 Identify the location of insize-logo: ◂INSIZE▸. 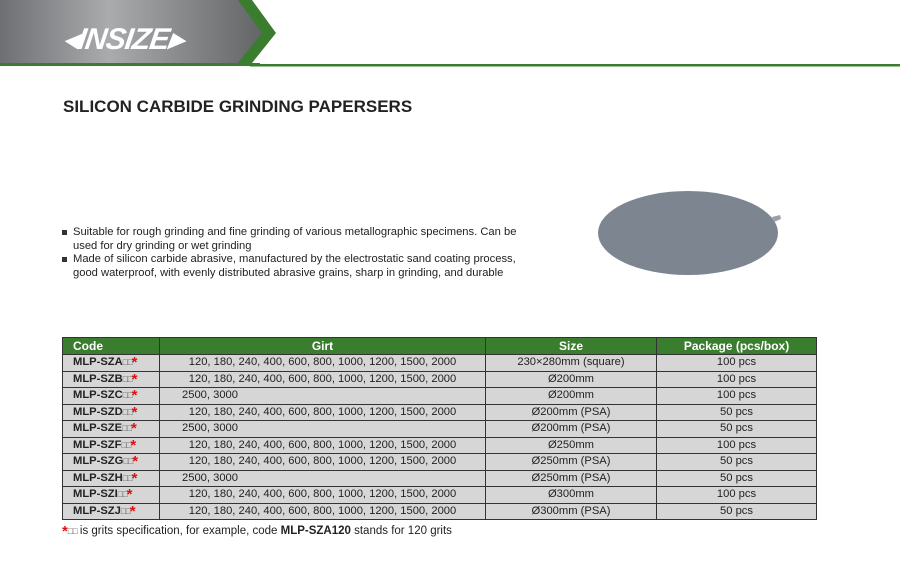
(123, 39).